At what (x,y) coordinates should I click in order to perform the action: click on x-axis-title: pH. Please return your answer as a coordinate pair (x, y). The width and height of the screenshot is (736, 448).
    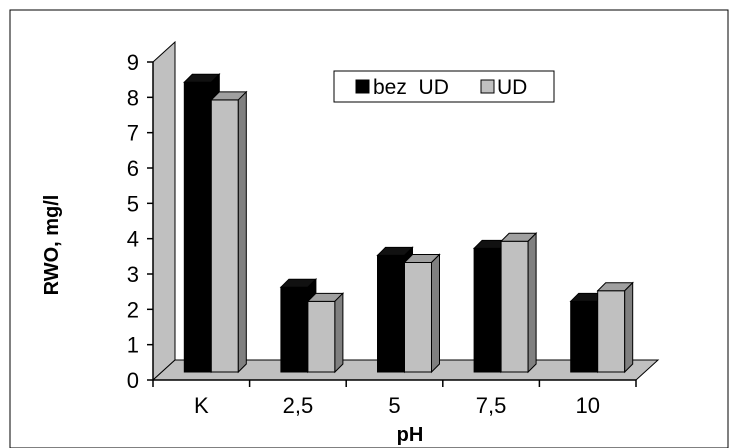
    Looking at the image, I should click on (410, 435).